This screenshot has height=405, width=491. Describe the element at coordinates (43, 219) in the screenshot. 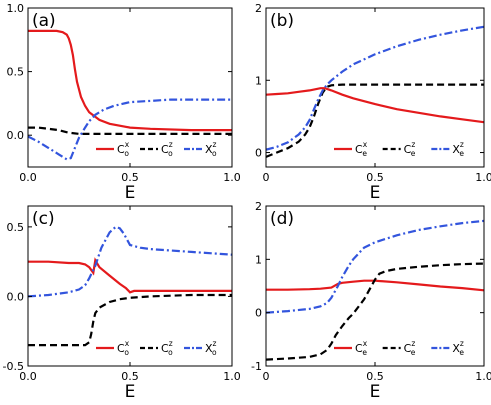

I see `panel-label: (c)` at that location.